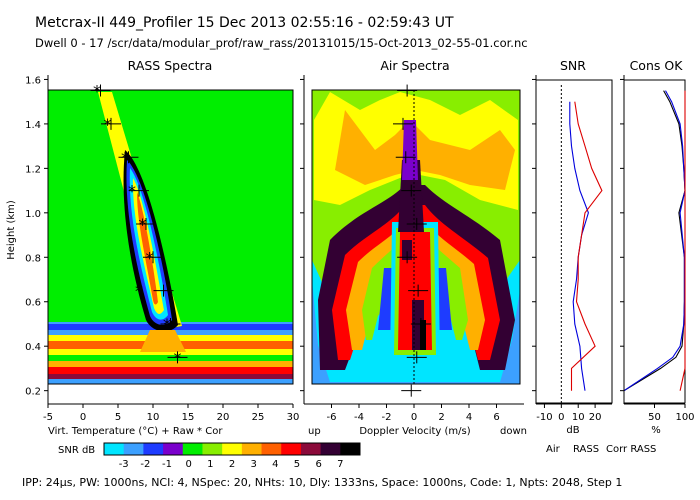 This screenshot has height=500, width=700. I want to click on rass-panel-title: RASS Spectra, so click(170, 65).